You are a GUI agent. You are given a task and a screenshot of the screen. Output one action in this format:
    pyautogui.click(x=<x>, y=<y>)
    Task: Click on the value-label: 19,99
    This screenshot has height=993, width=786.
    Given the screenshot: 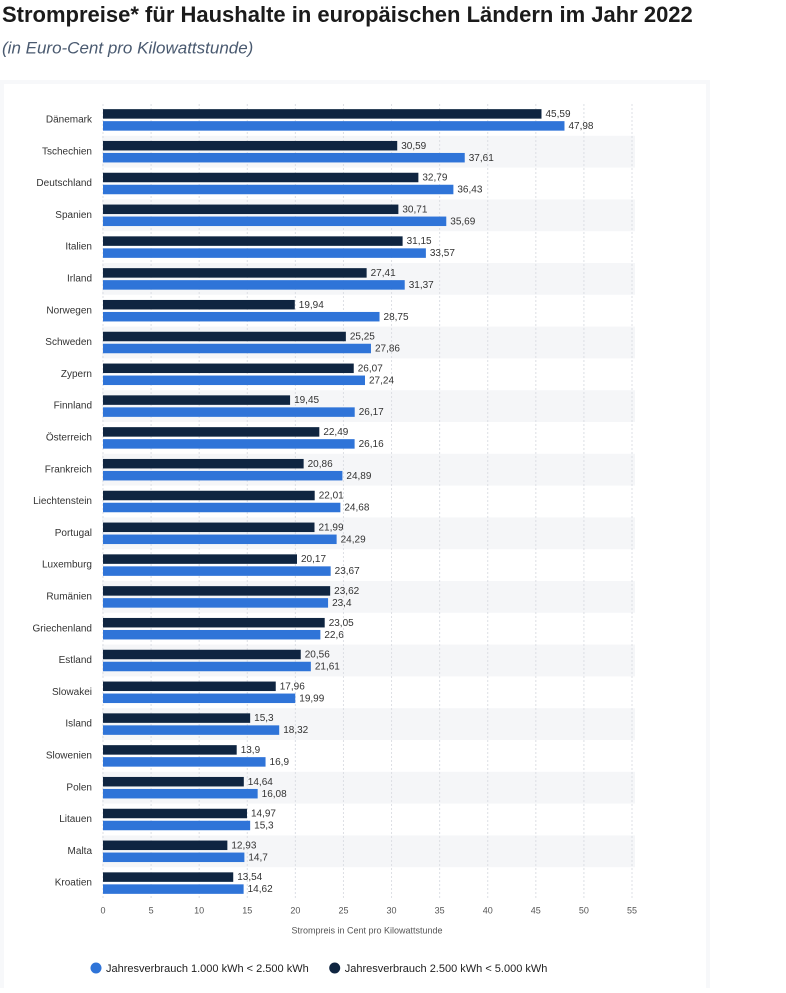 What is the action you would take?
    pyautogui.click(x=311, y=698)
    